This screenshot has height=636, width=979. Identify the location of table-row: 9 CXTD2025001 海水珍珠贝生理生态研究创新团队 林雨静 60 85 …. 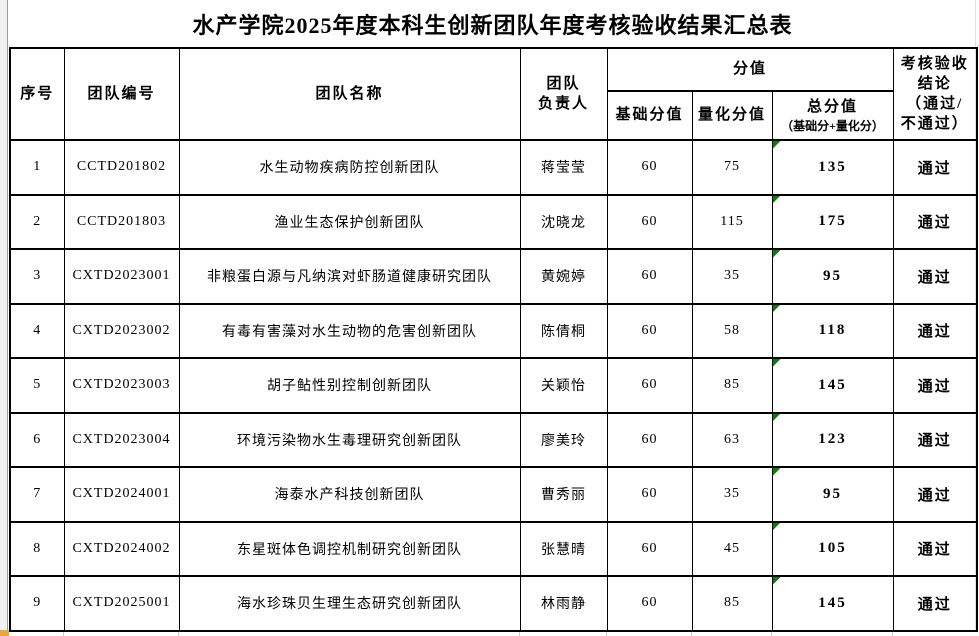
(493, 603).